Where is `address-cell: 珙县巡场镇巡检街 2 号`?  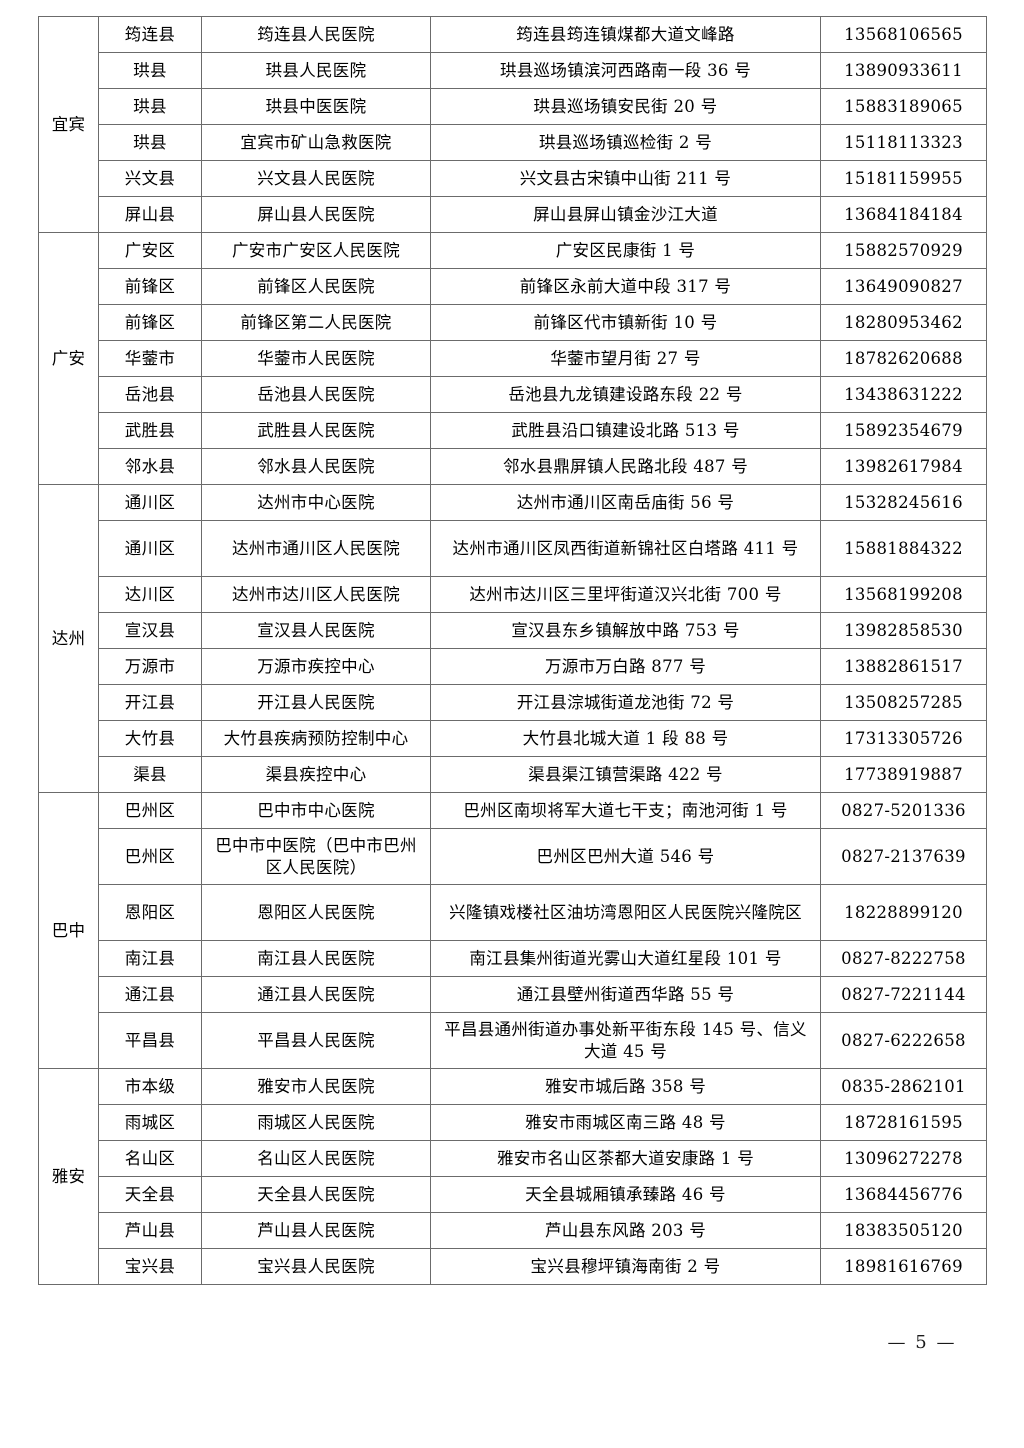 address-cell: 珙县巡场镇巡检街 2 号 is located at coordinates (625, 142).